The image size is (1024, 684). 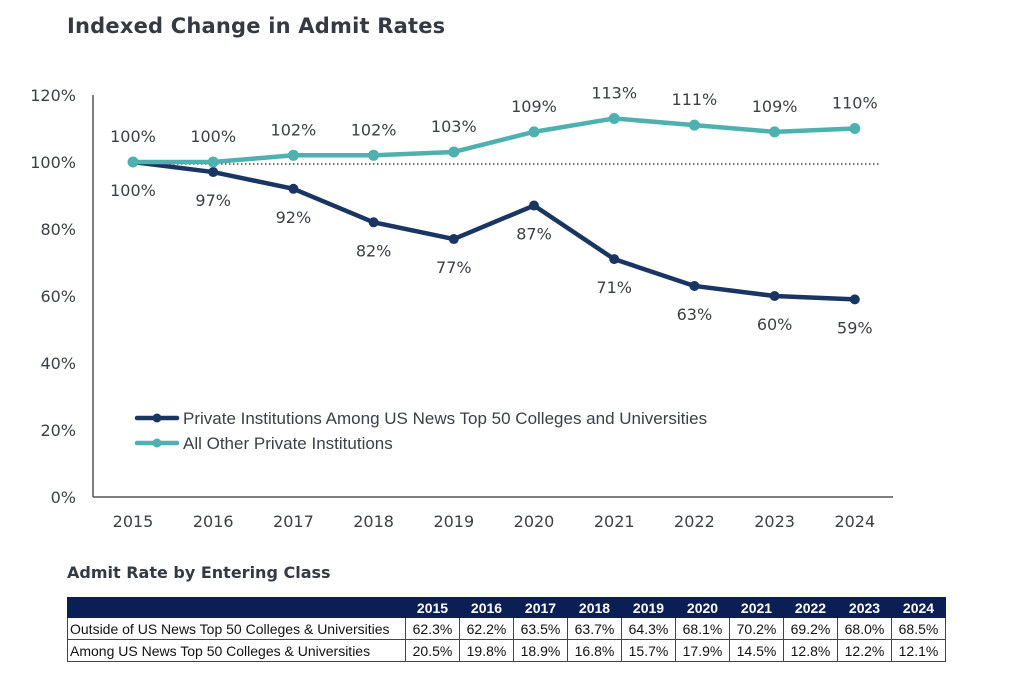 What do you see at coordinates (855, 103) in the screenshot?
I see `data-label: 110%` at bounding box center [855, 103].